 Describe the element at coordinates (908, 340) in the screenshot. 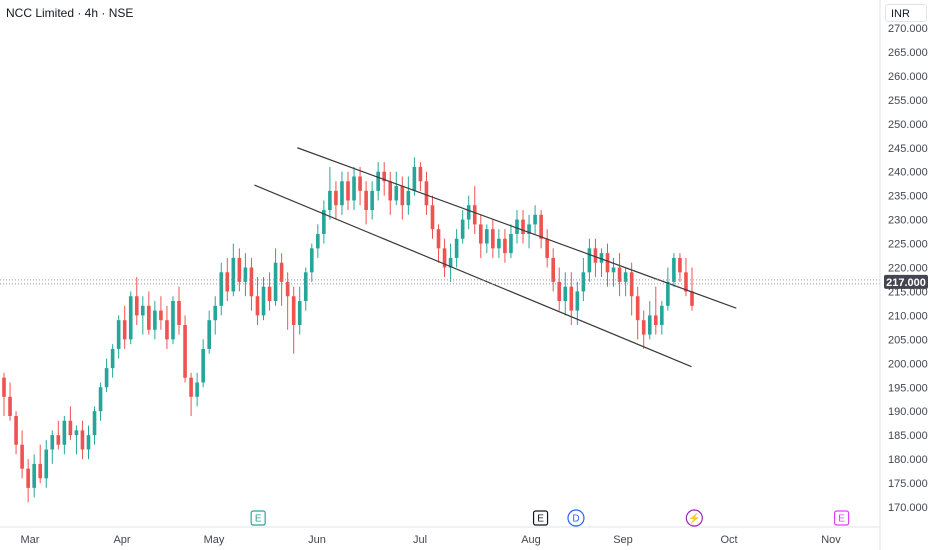

I see `y-tick-label: 205.000` at that location.